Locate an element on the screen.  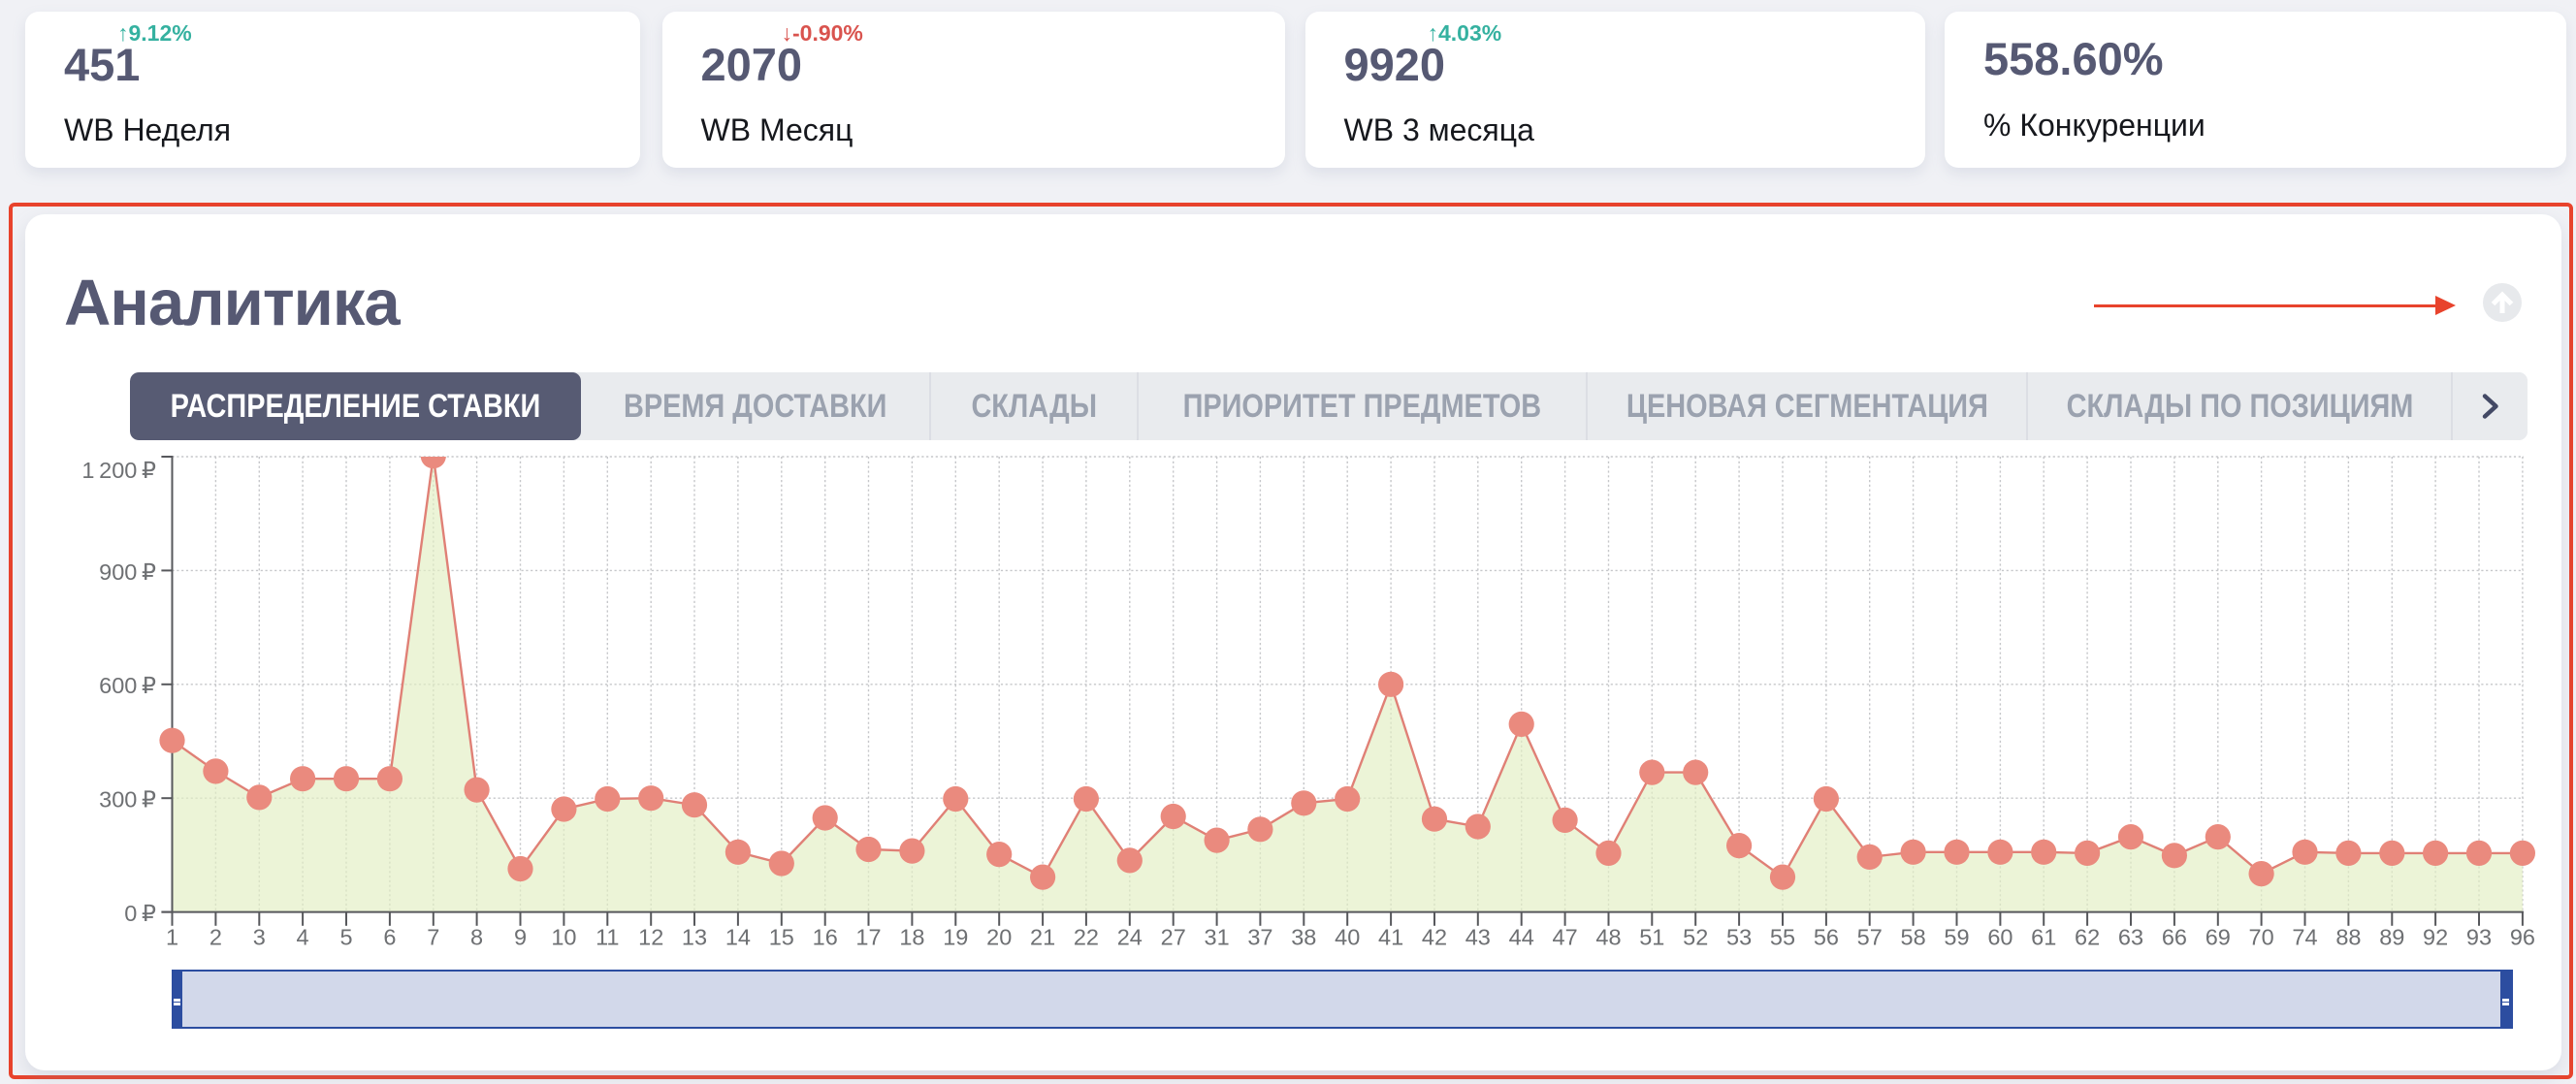
svg-text: 47 is located at coordinates (1565, 937).